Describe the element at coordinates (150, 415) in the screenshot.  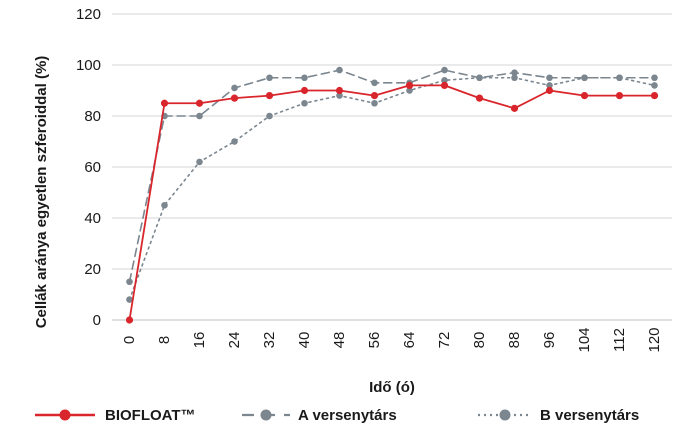
I see `legend-label: BIOFLOAT™` at that location.